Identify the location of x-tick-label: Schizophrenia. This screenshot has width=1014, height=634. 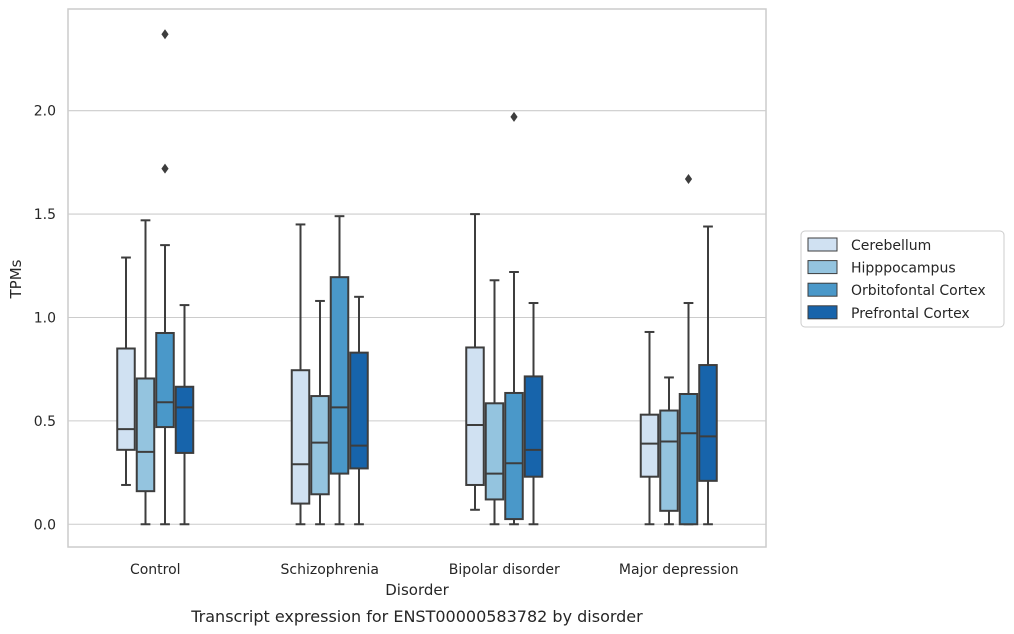
(330, 570).